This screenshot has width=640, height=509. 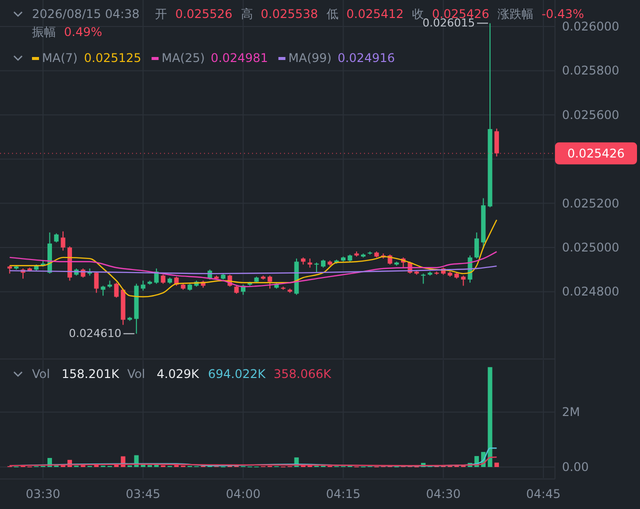 What do you see at coordinates (143, 494) in the screenshot?
I see `x-tick-label: 03:45` at bounding box center [143, 494].